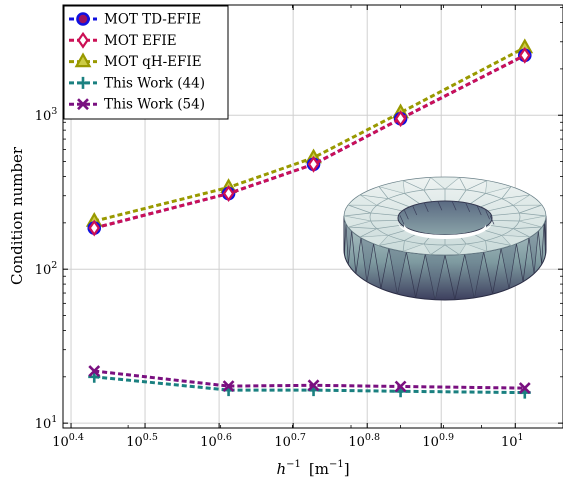 This screenshot has width=563, height=483. I want to click on legend-label: This Work (44), so click(154, 83).